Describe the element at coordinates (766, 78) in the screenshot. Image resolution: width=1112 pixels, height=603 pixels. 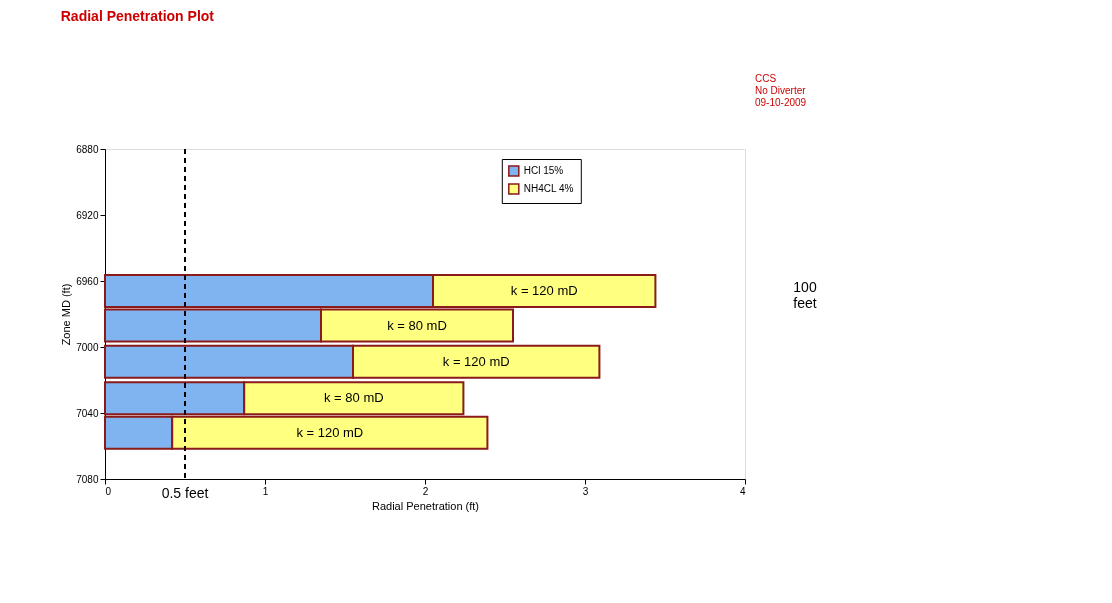
I see `text: CCS` at that location.